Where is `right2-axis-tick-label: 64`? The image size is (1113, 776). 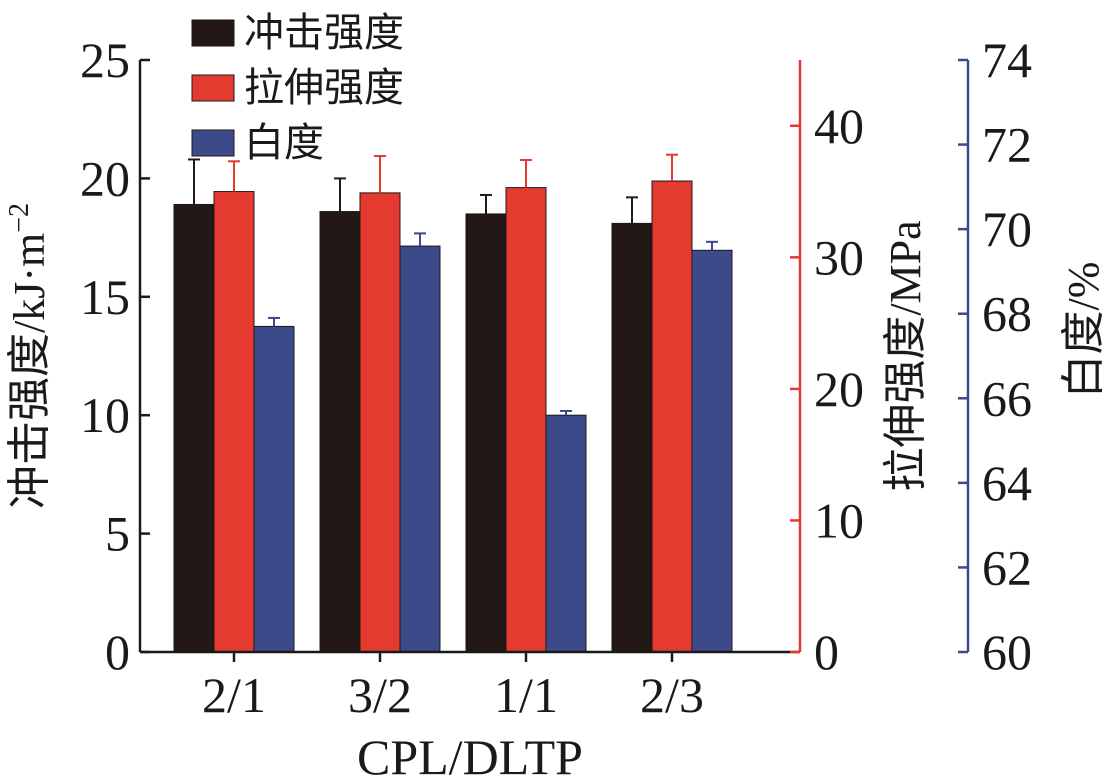
right2-axis-tick-label: 64 is located at coordinates (1007, 483).